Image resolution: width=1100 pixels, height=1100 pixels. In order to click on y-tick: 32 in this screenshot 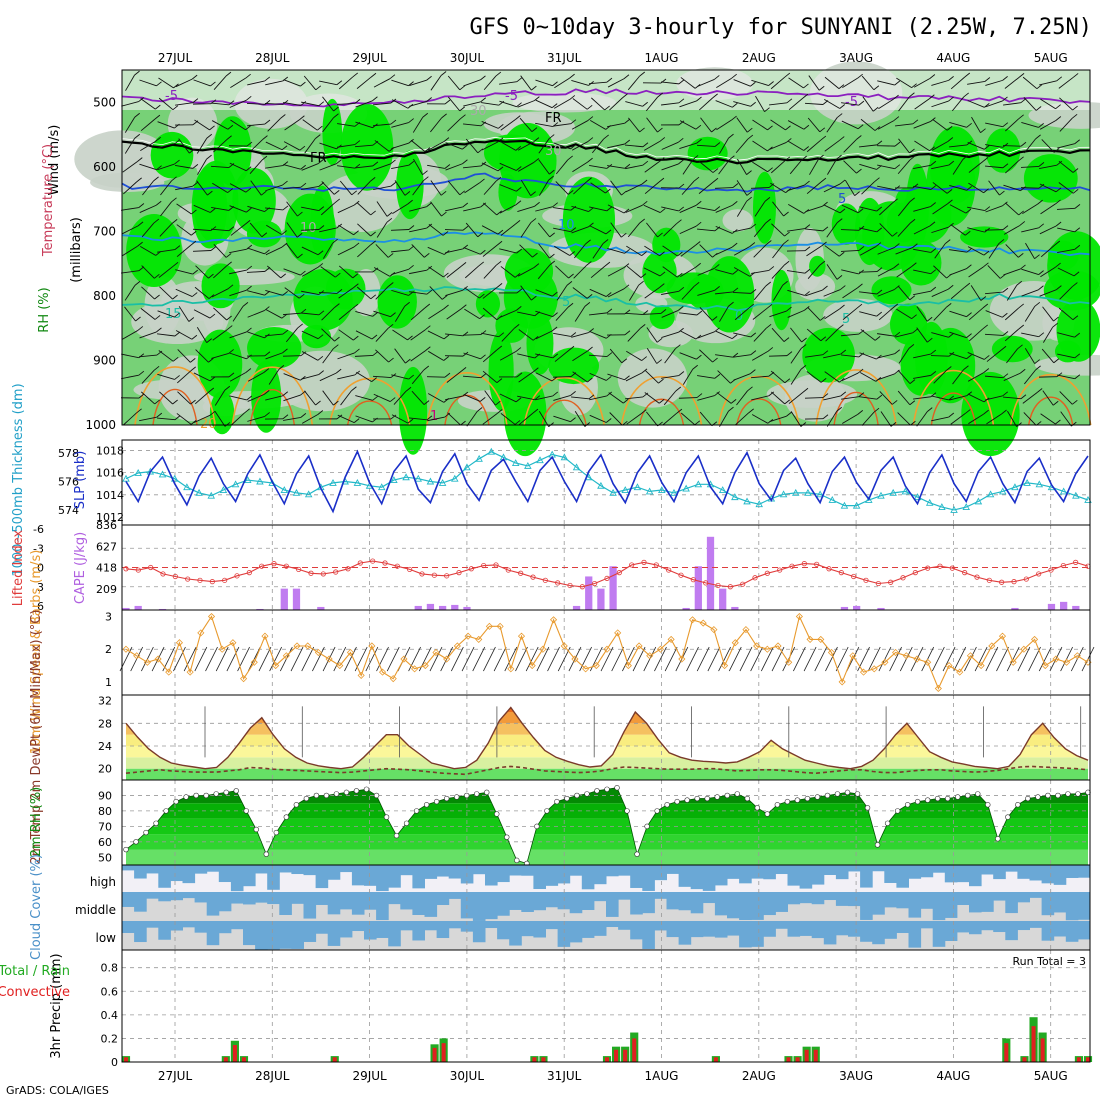, I will do `click(105, 701)`.